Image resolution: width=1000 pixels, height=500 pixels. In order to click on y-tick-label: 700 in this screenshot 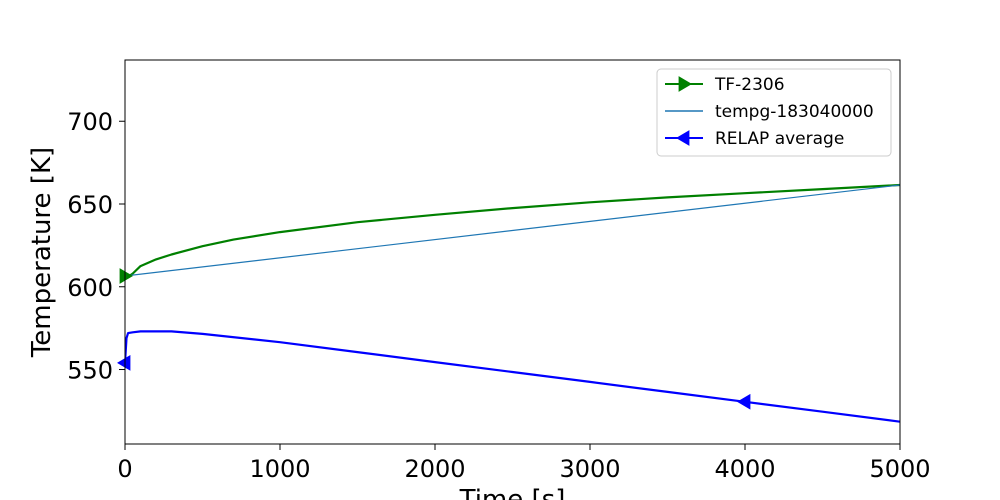, I will do `click(90, 122)`.